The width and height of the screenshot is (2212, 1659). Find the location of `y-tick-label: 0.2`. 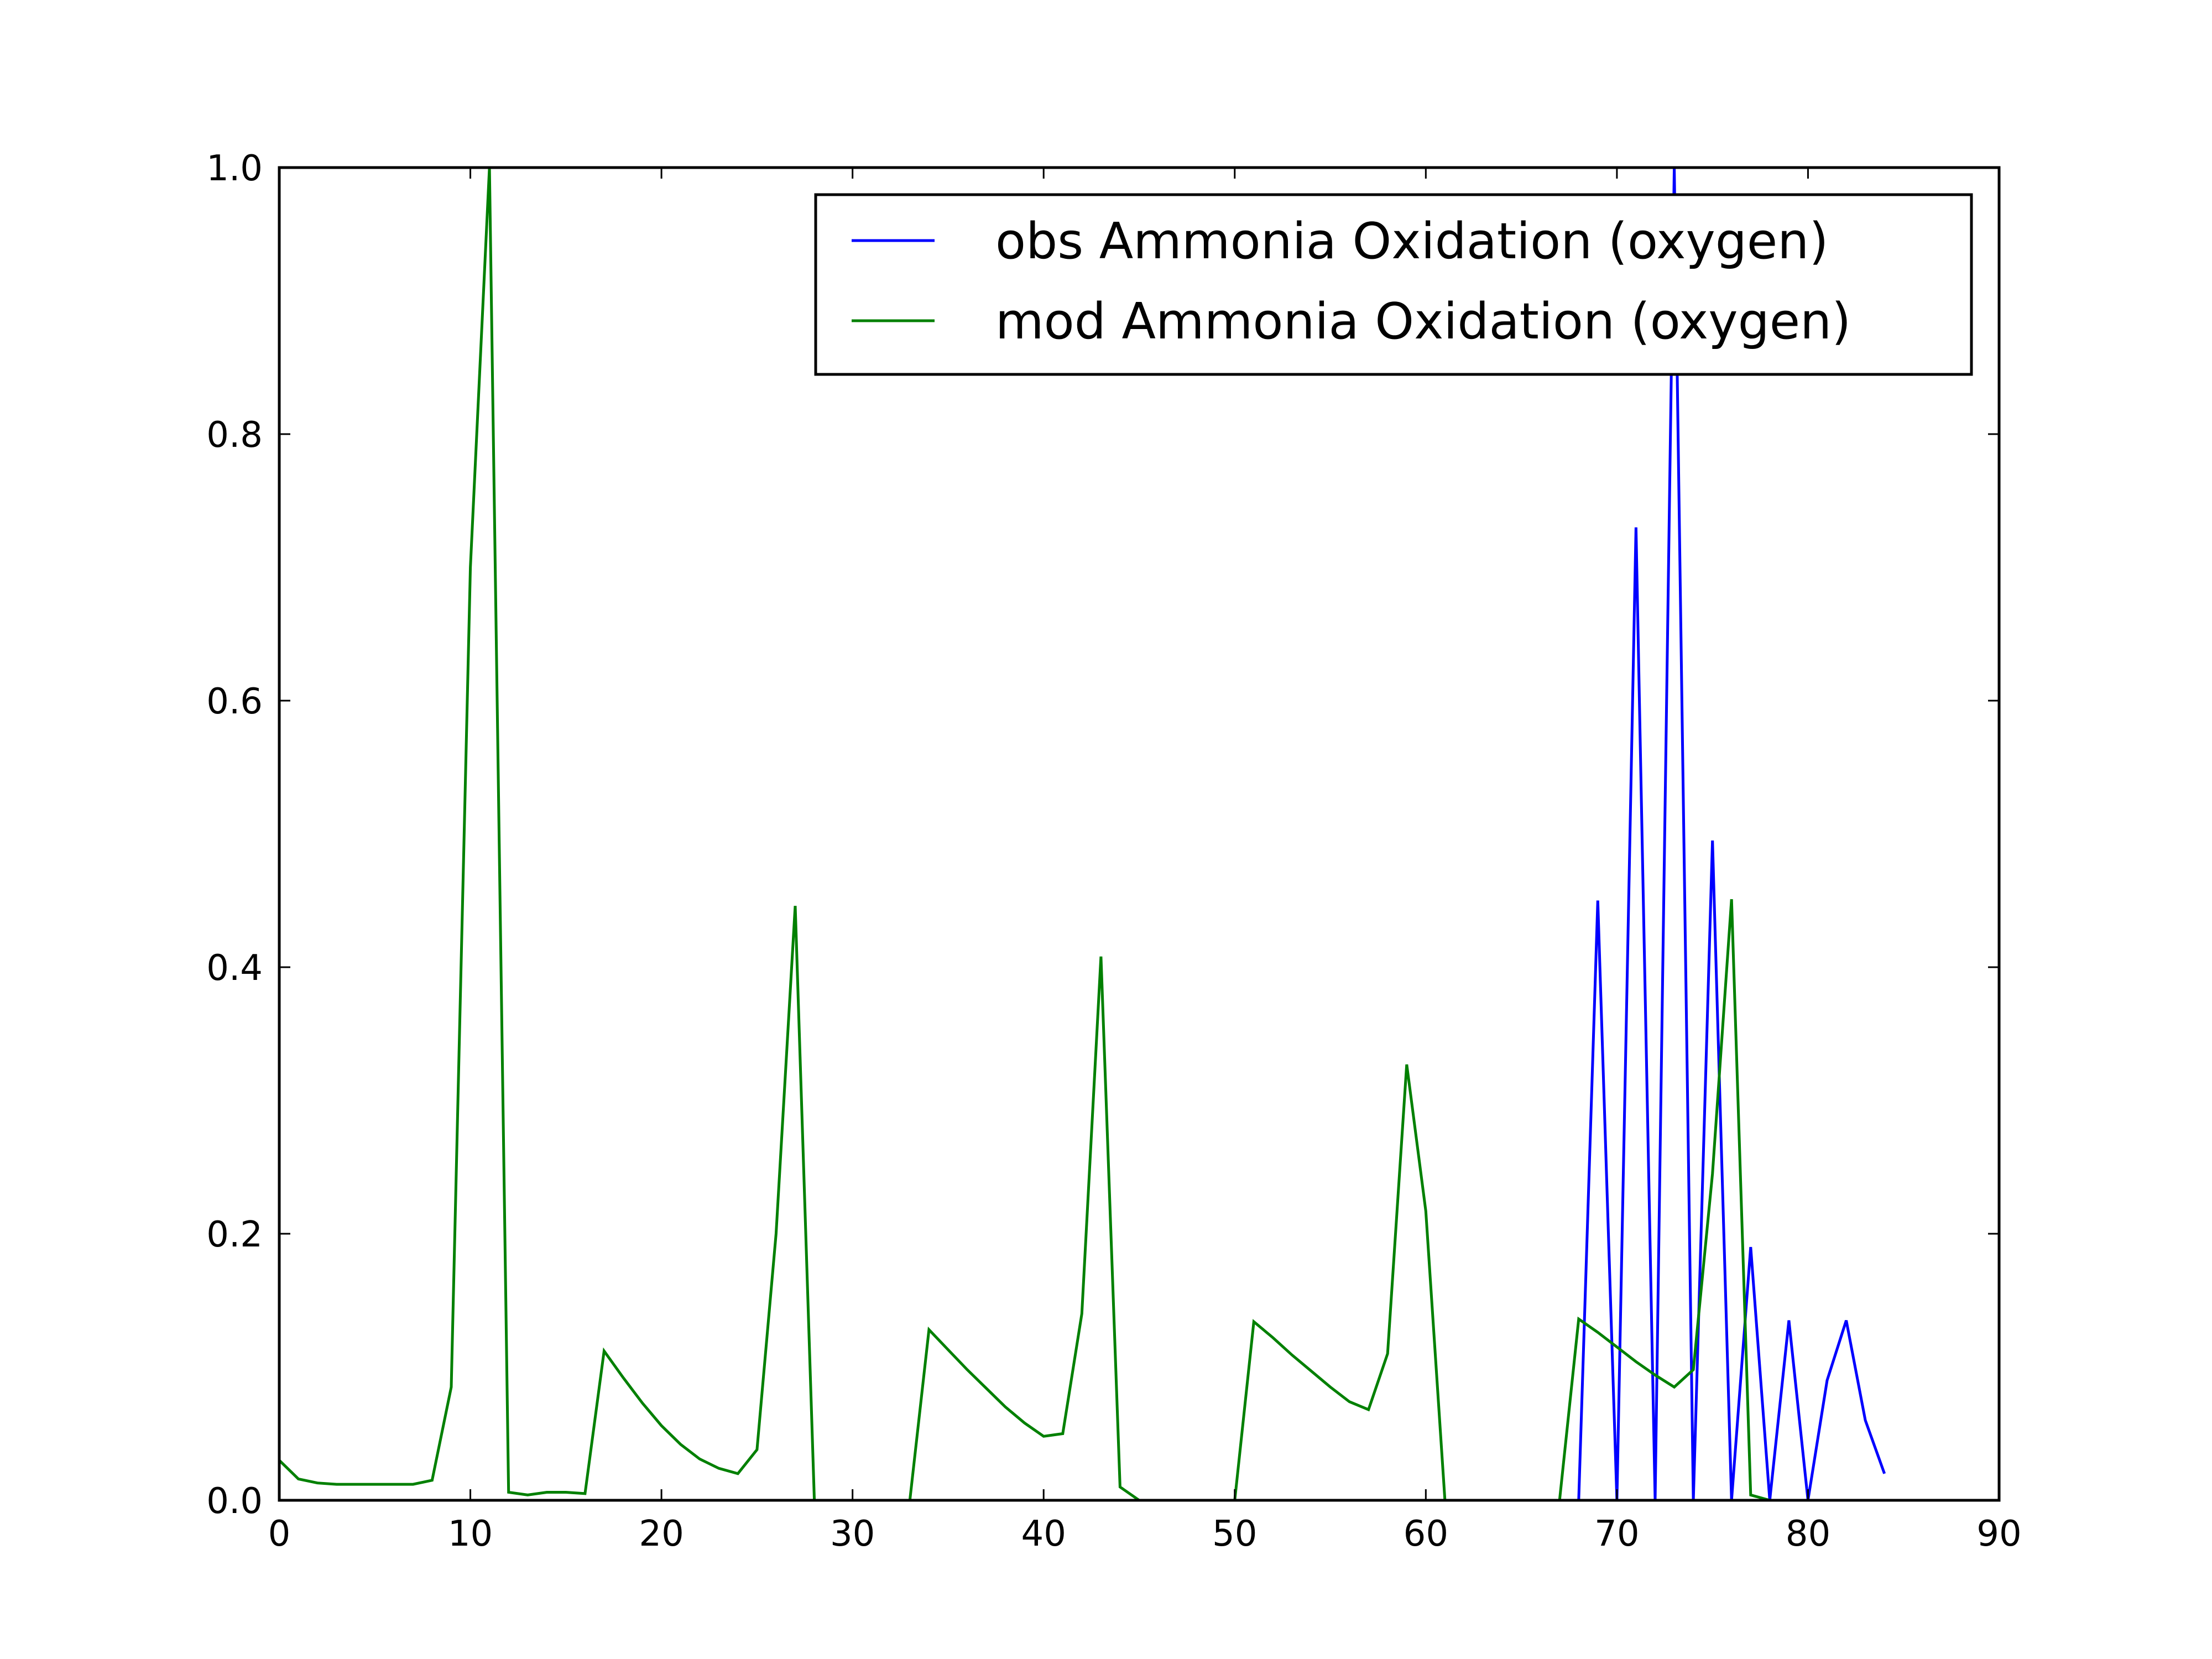

y-tick-label: 0.2 is located at coordinates (235, 1235).